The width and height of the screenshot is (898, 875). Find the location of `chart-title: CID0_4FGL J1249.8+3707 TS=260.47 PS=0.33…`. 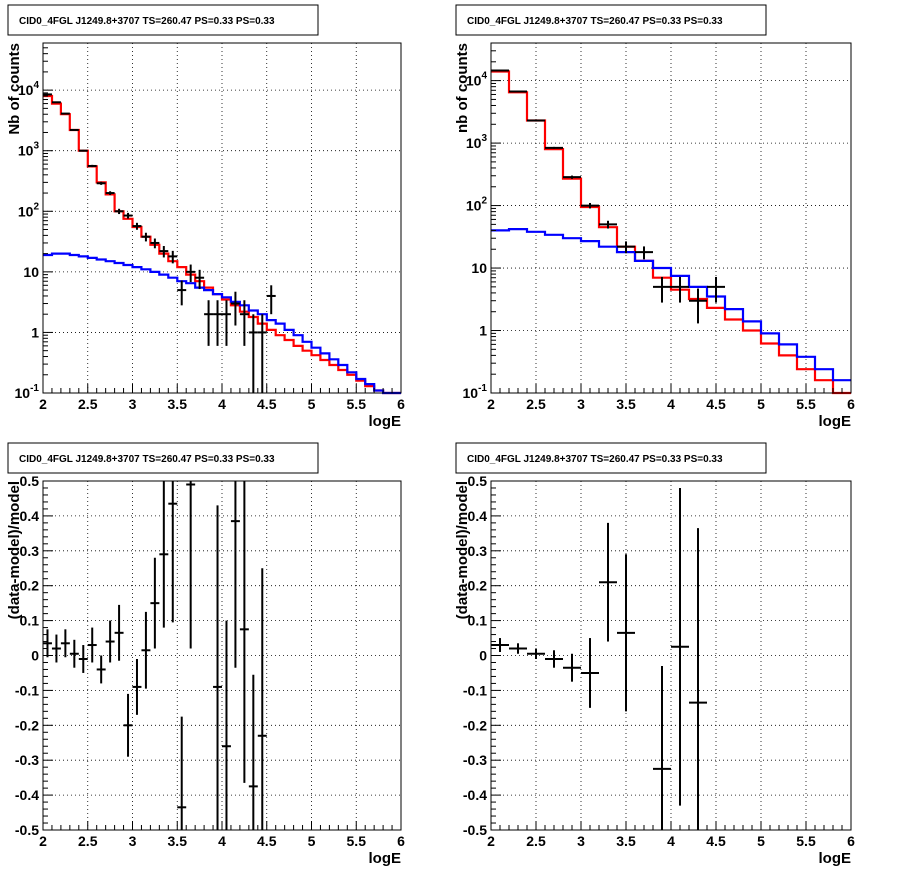

chart-title: CID0_4FGL J1249.8+3707 TS=260.47 PS=0.33… is located at coordinates (595, 459).